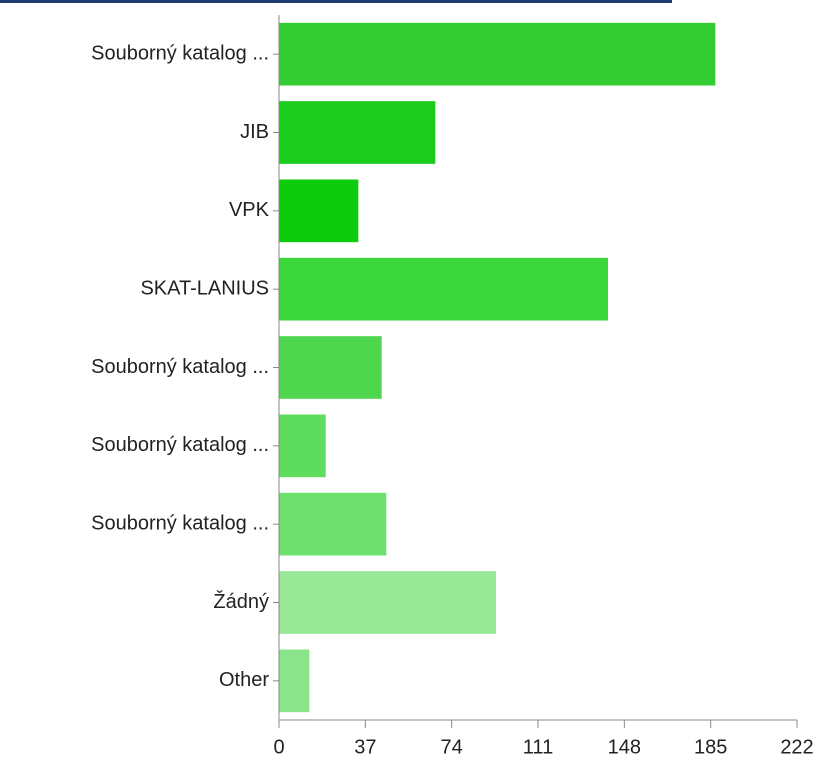 This screenshot has height=765, width=822. I want to click on x-tick-label: 111, so click(538, 747).